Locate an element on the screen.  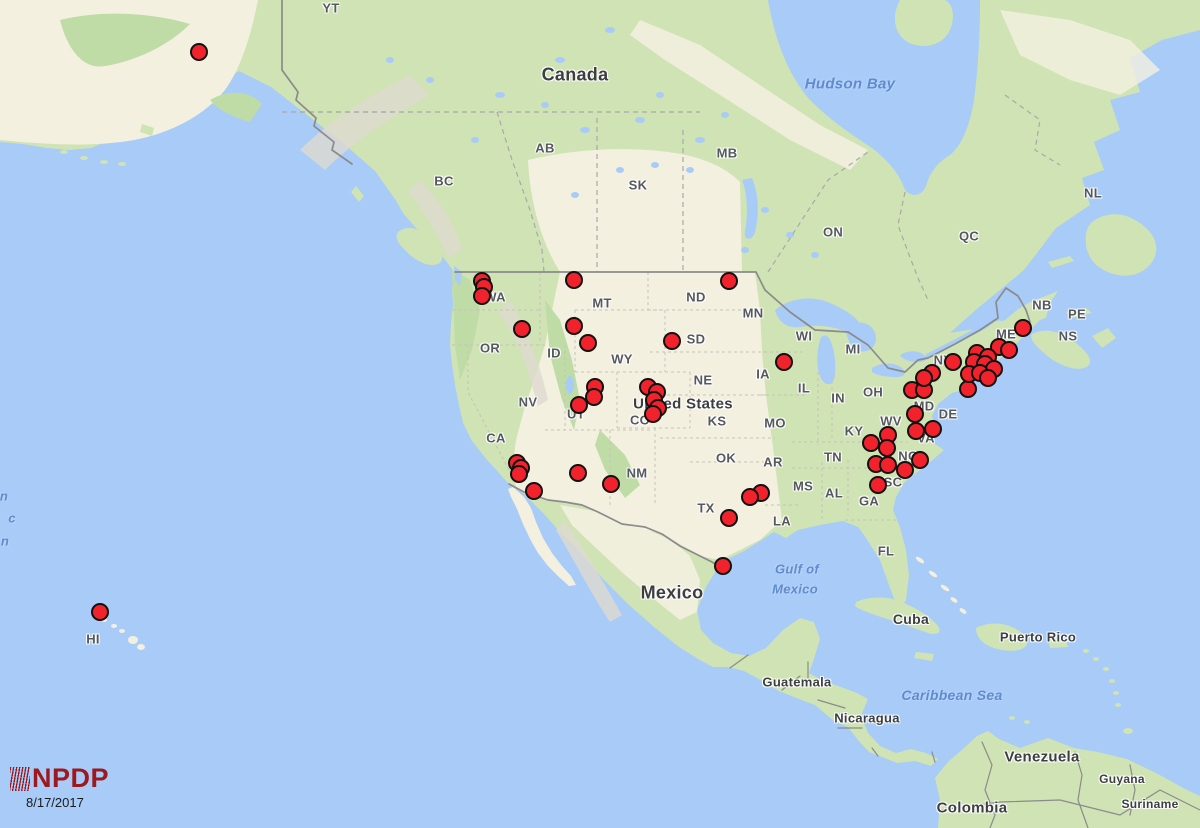
map-date: 8/17/2017 is located at coordinates (55, 802).